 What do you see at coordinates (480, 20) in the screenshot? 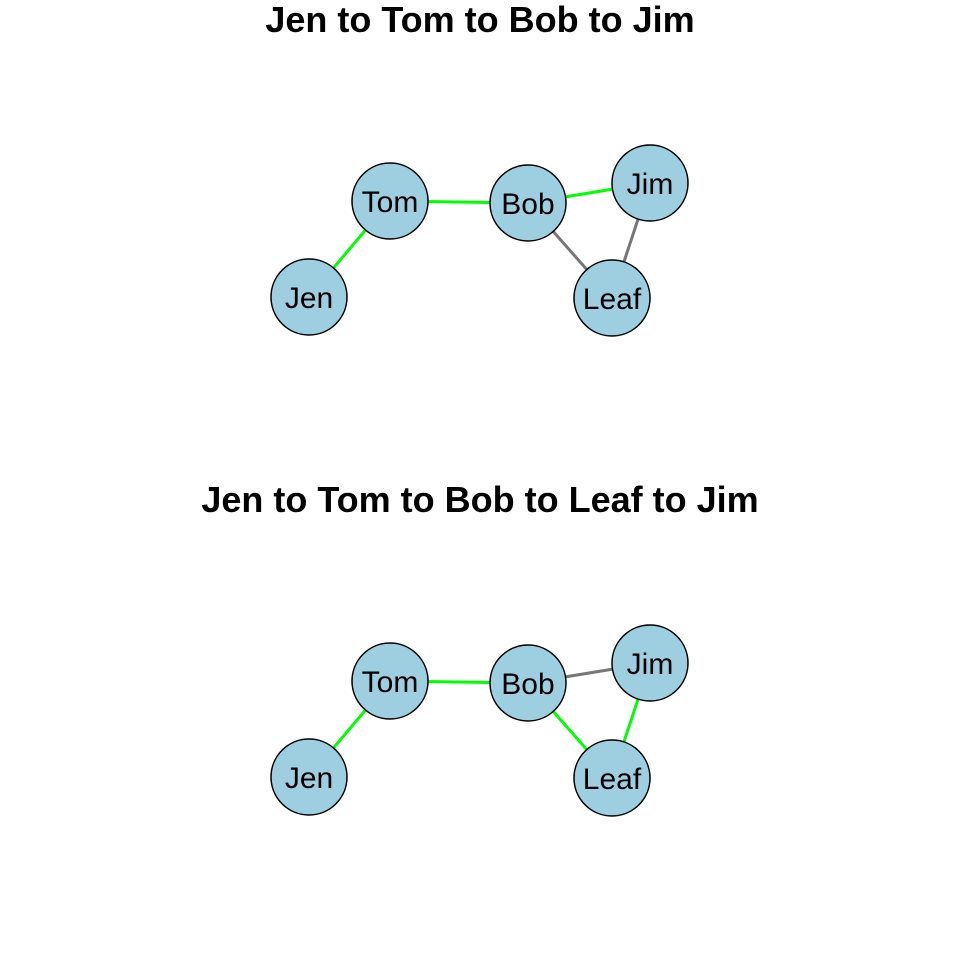
I see `panel-title: Jen to Tom to Bob to Jim` at bounding box center [480, 20].